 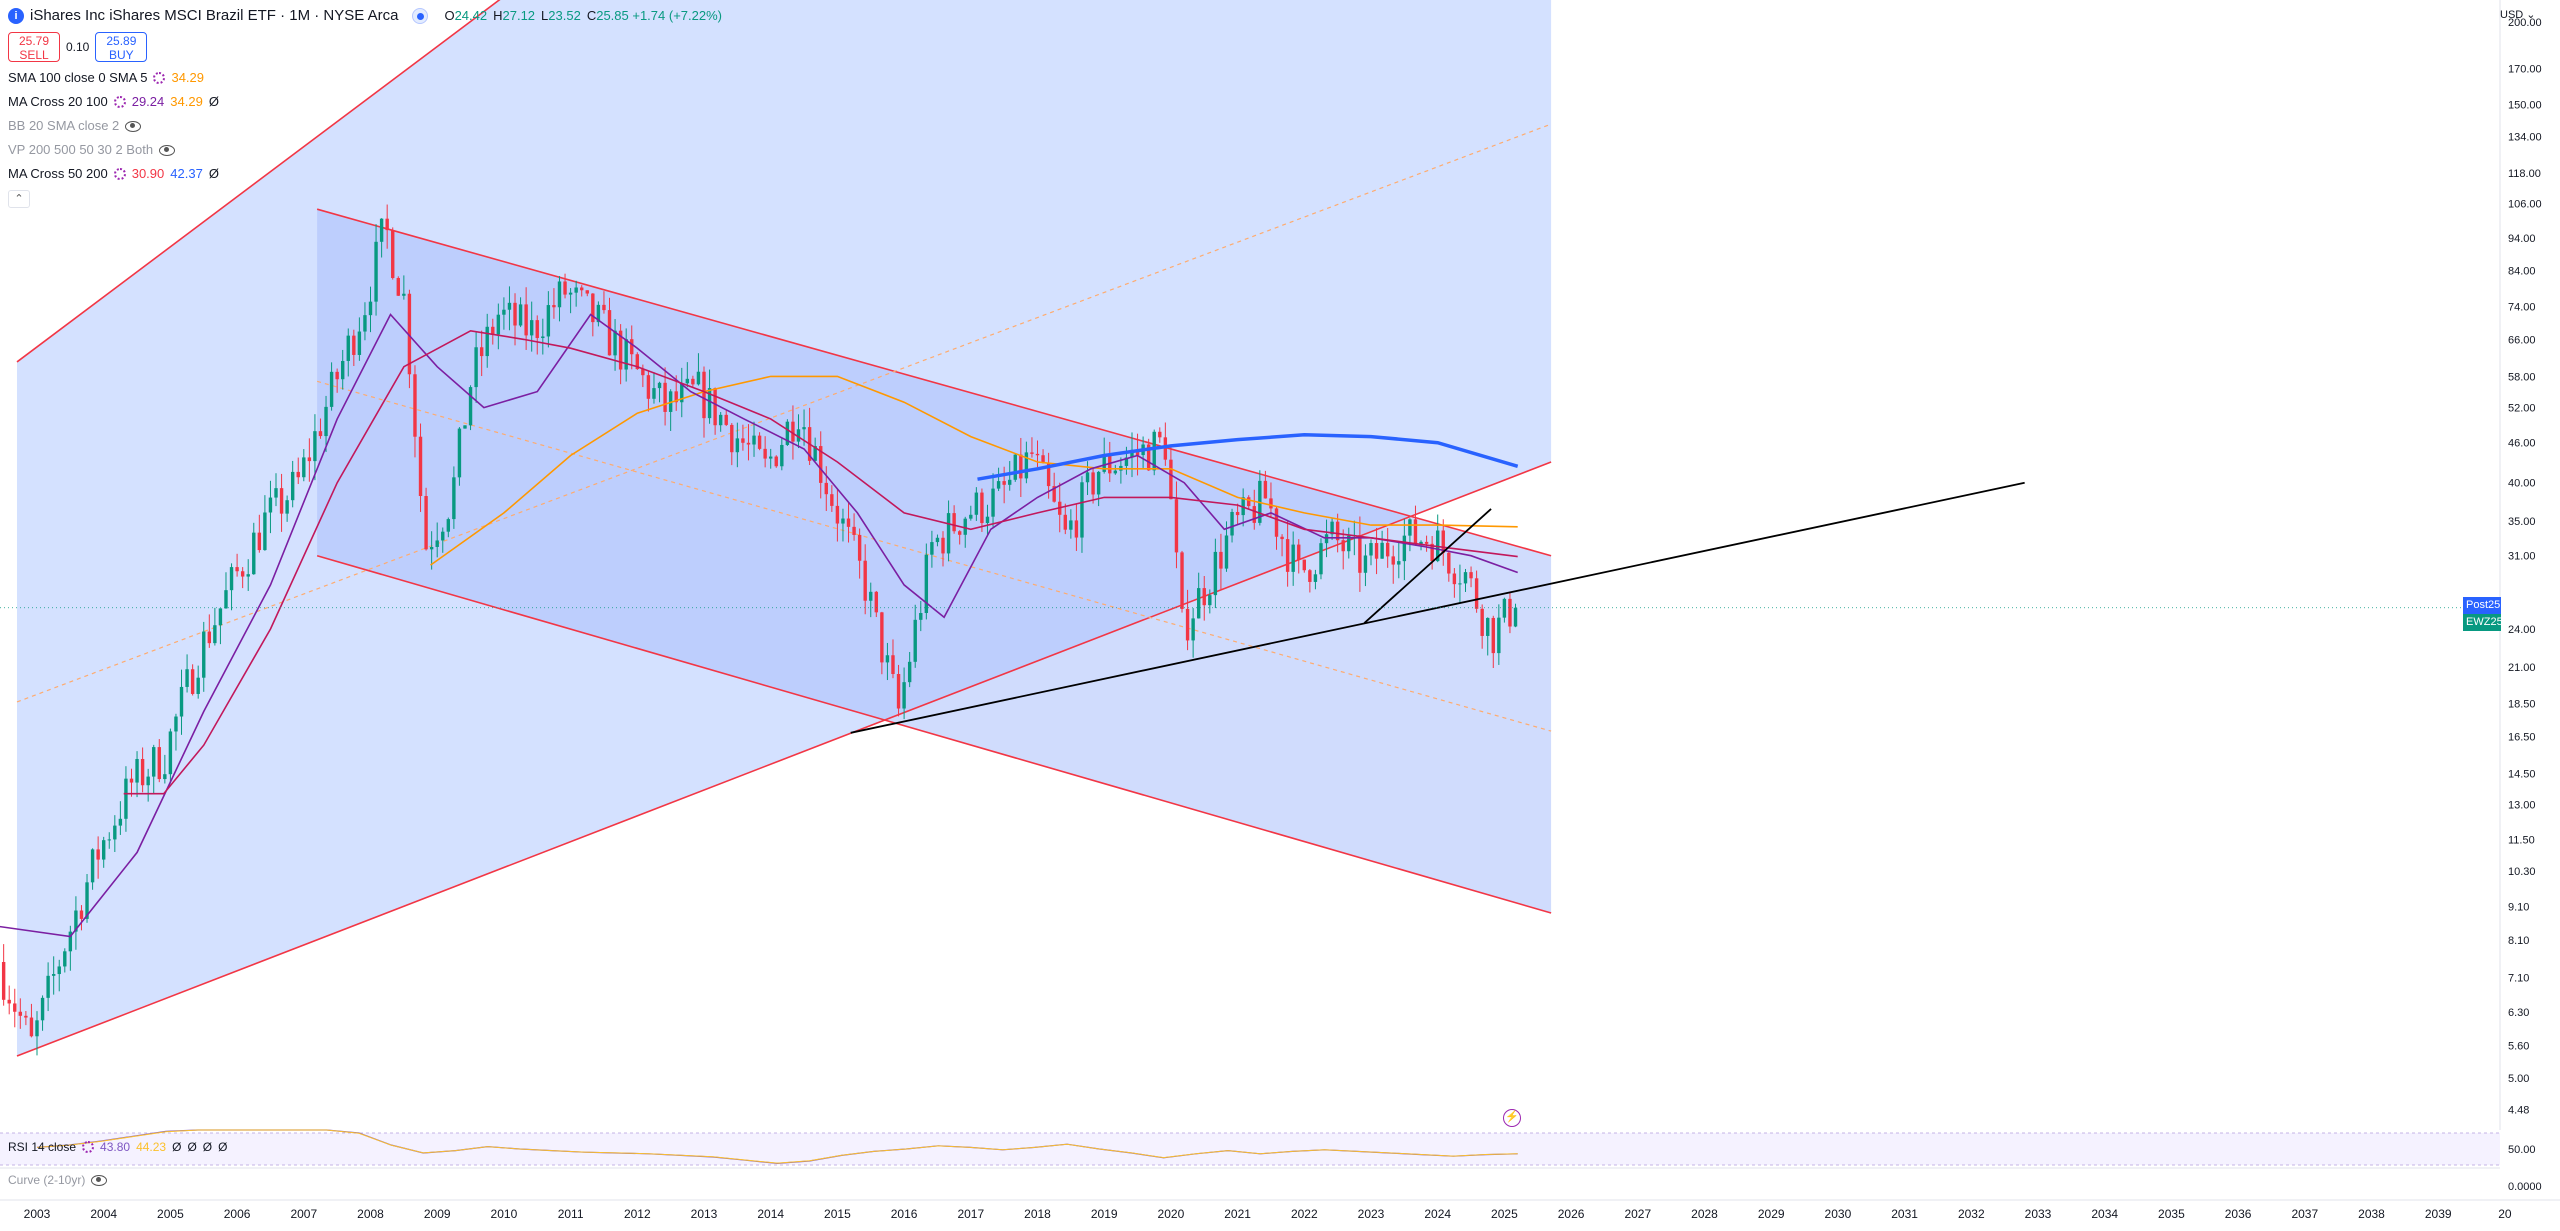 I want to click on indicator-name: MA Cross 50 200, so click(x=58, y=173).